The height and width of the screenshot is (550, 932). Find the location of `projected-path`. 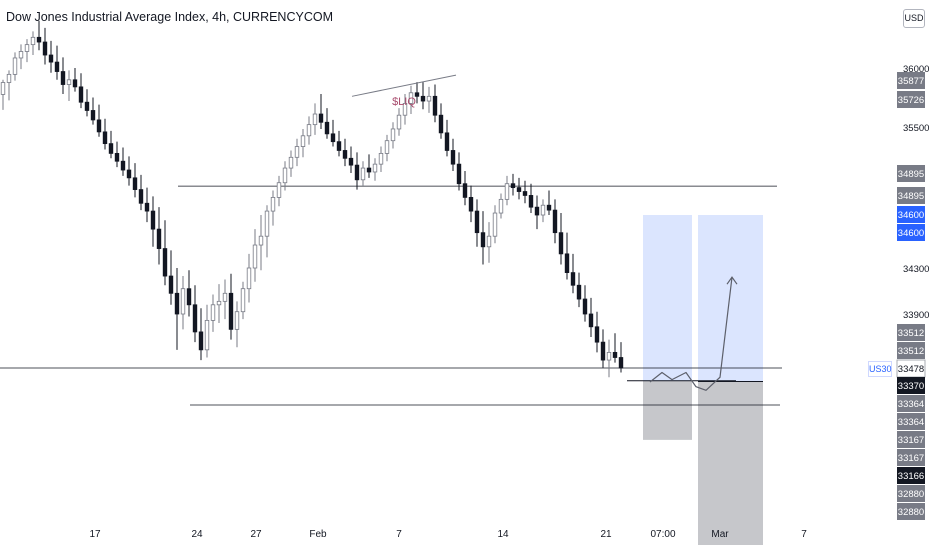

projected-path is located at coordinates (691, 334).